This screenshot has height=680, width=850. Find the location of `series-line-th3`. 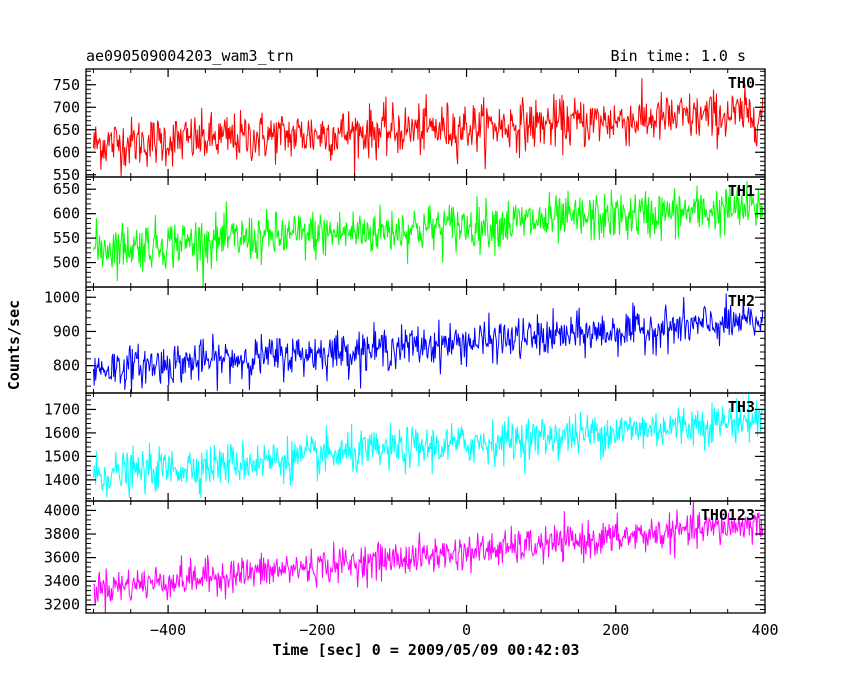

series-line-th3 is located at coordinates (428, 445).